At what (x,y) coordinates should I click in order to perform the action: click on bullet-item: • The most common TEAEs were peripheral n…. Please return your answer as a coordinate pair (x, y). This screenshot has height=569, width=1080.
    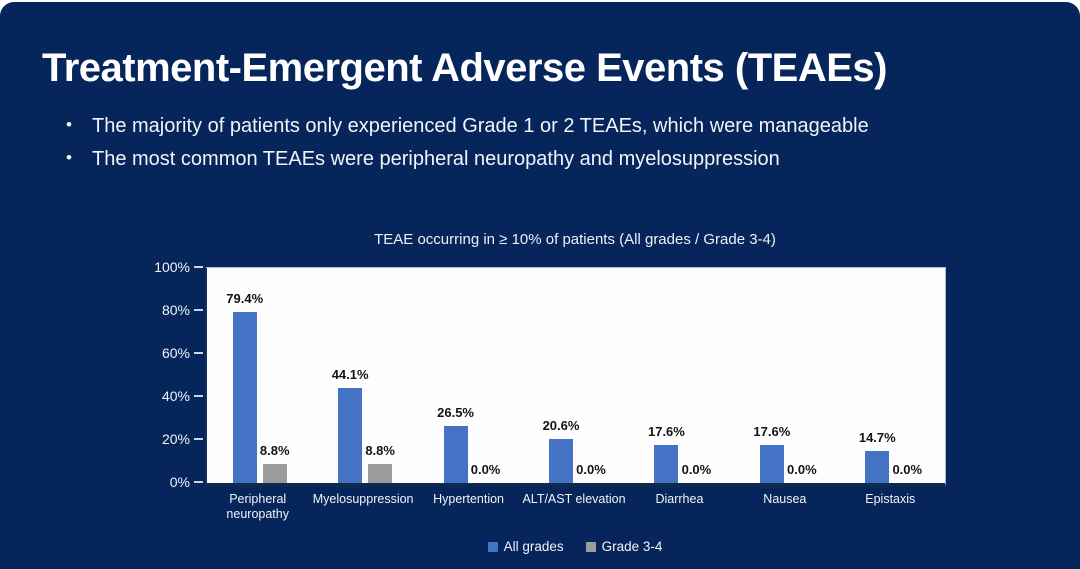
    Looking at the image, I should click on (546, 159).